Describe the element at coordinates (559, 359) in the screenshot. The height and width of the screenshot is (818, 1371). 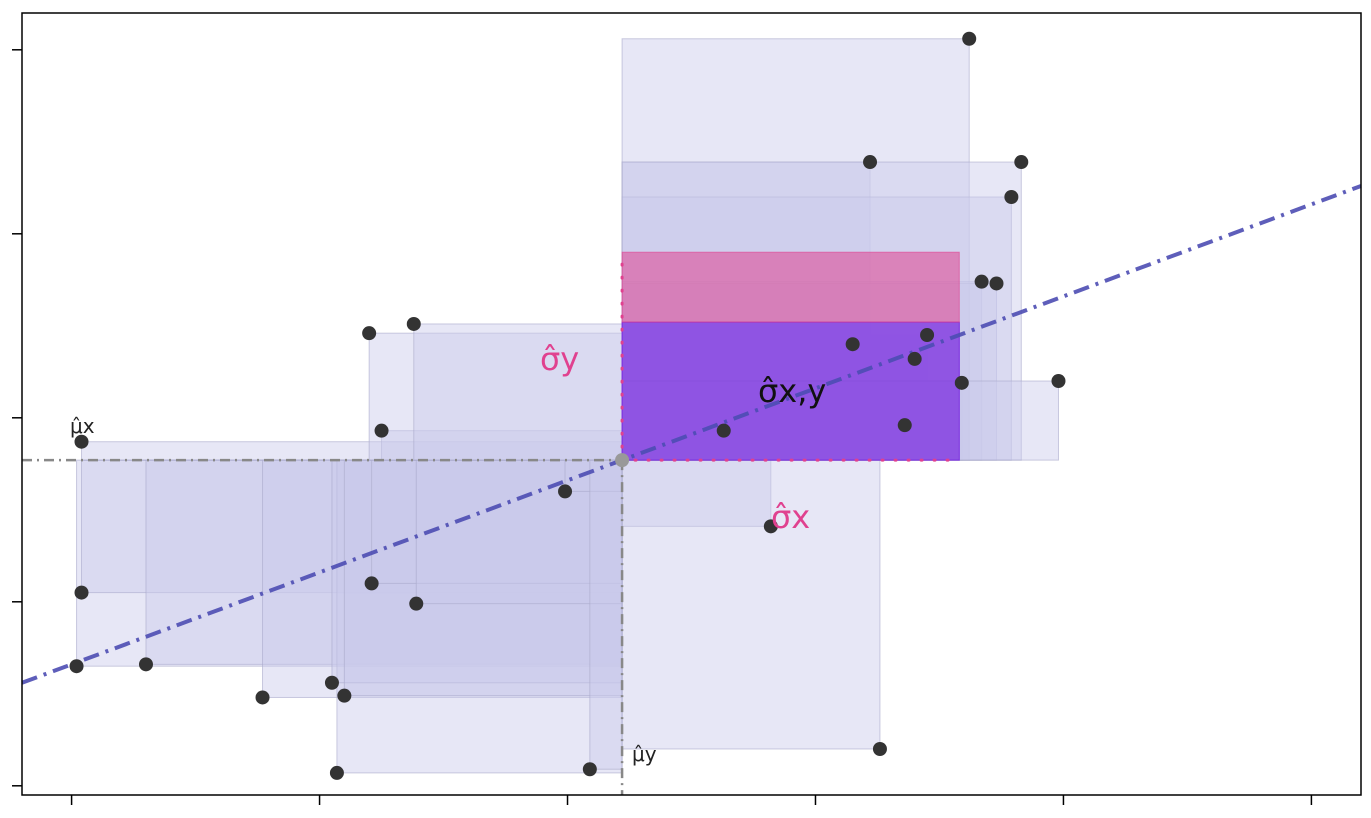
I see `sigma-y-label: σ̂y` at that location.